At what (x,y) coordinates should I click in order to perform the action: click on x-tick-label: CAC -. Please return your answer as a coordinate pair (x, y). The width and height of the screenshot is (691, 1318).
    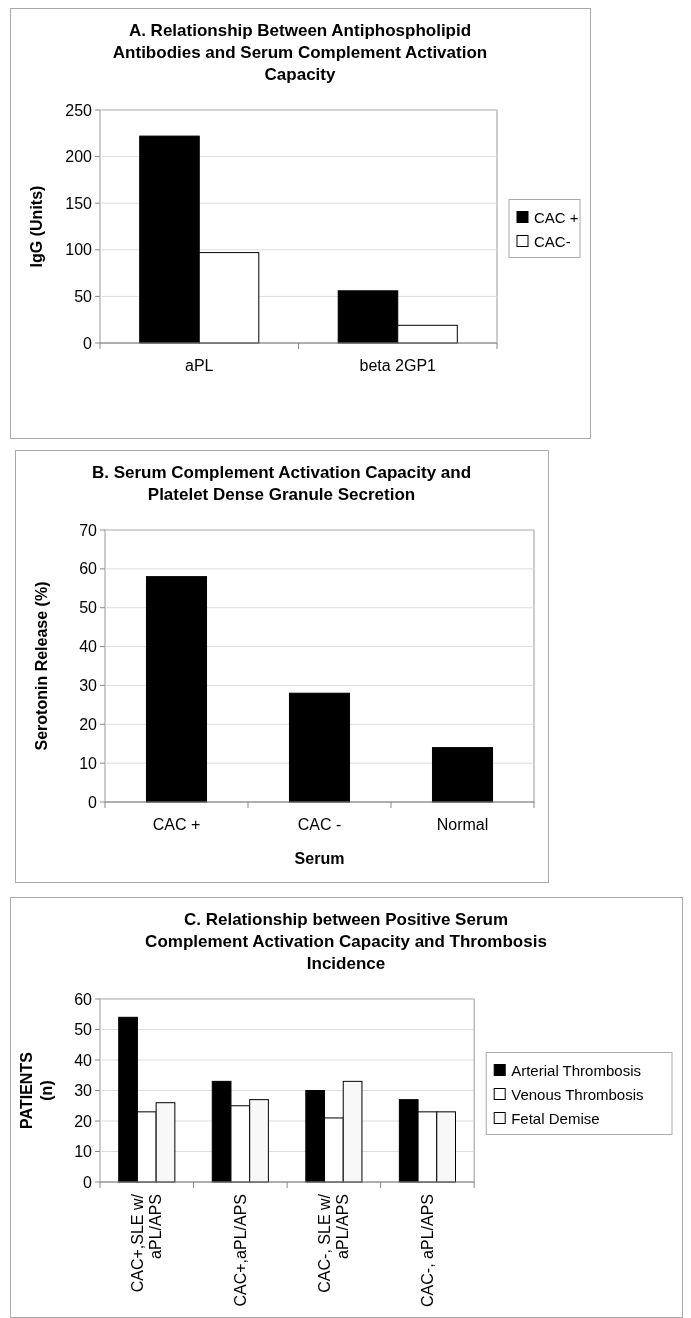
    Looking at the image, I should click on (319, 824).